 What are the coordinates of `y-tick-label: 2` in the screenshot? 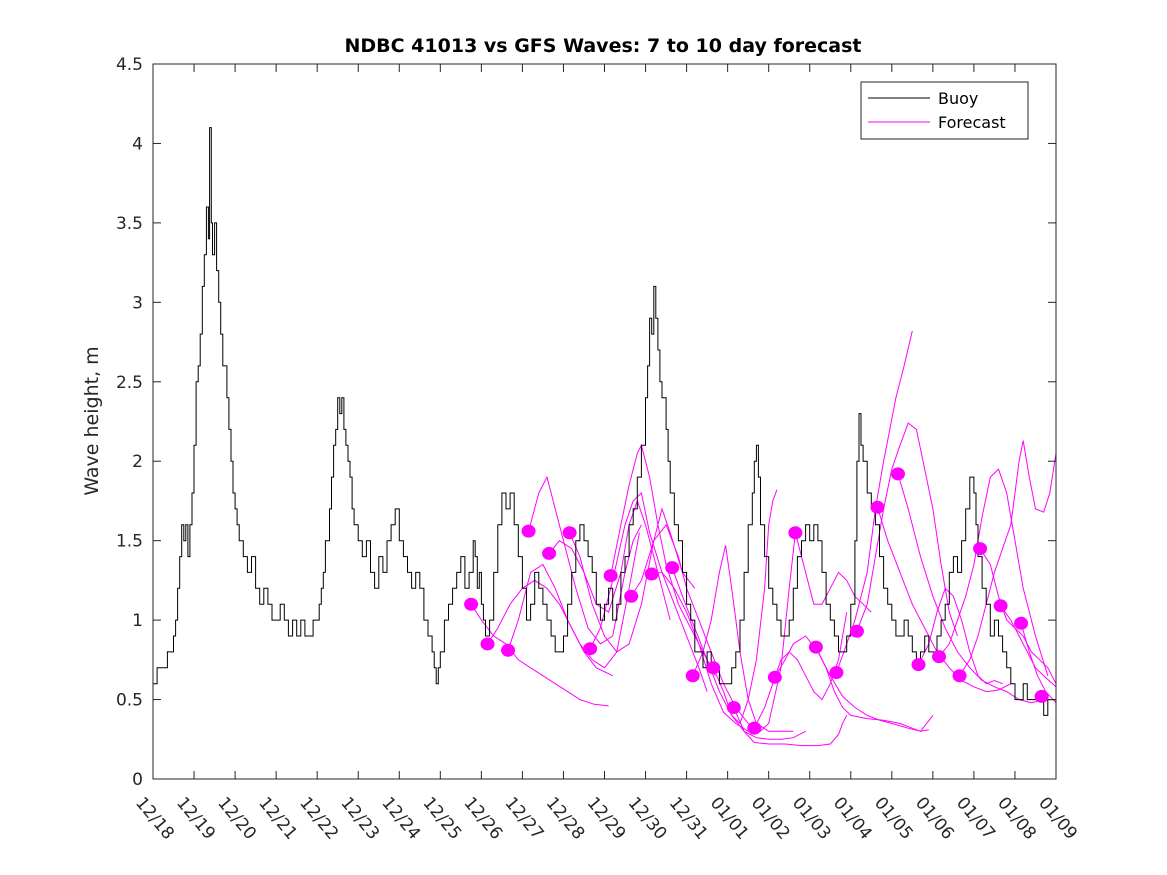 It's located at (137, 462).